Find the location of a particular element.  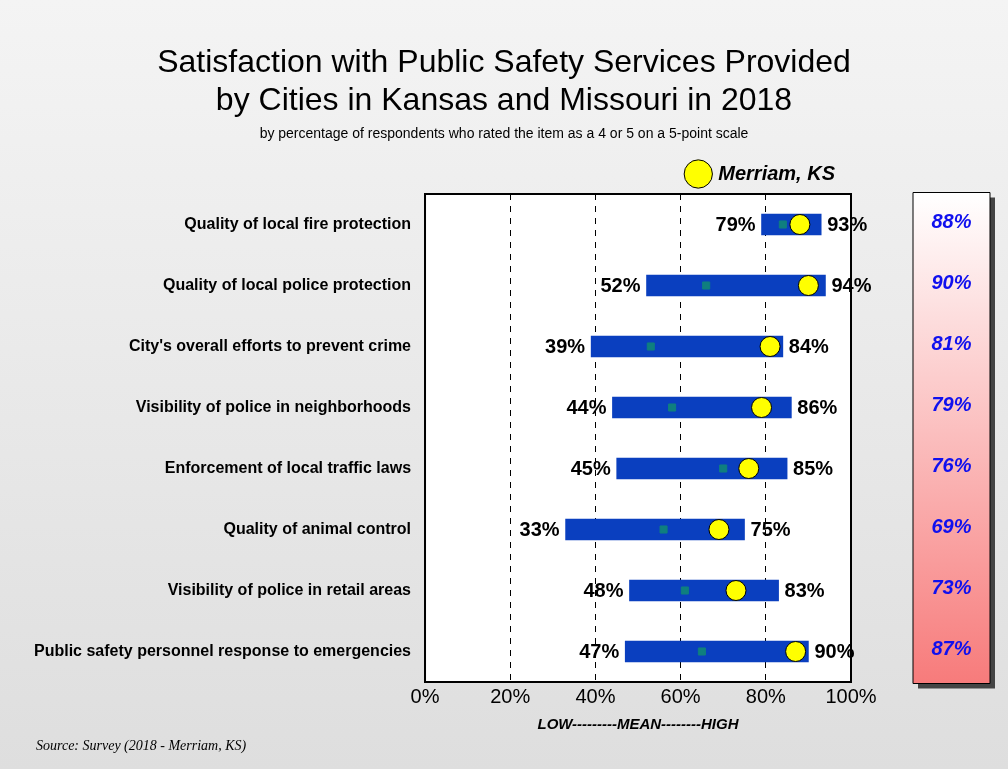

annotation: 75% is located at coordinates (770, 529).